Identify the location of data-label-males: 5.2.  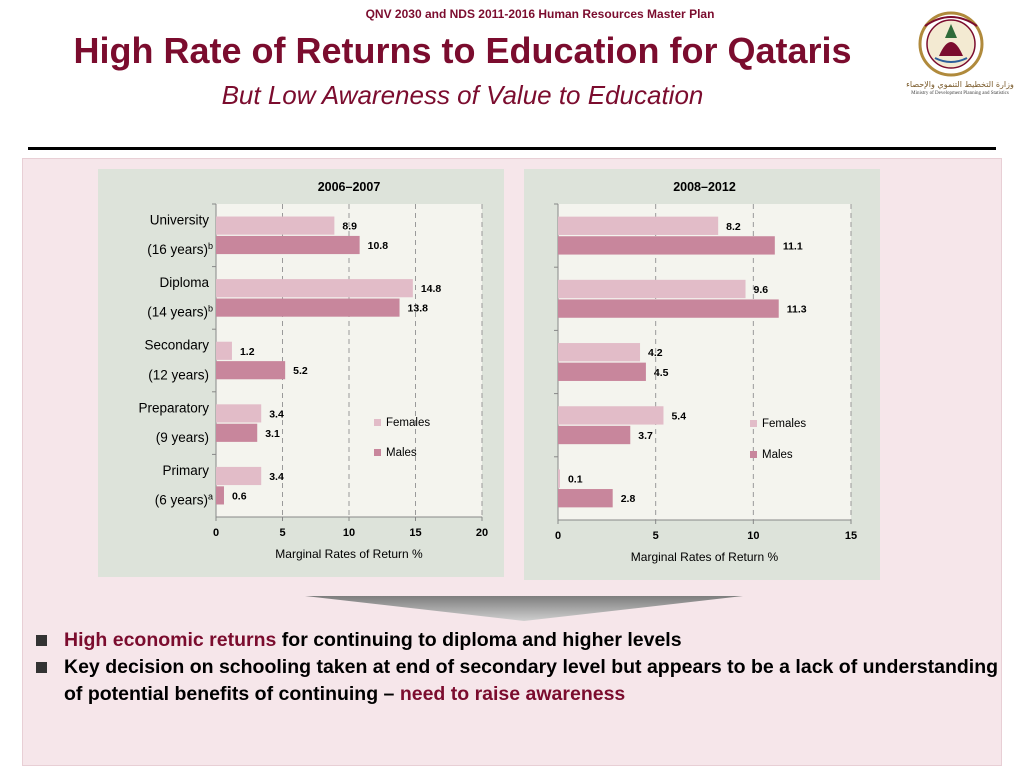
(300, 371).